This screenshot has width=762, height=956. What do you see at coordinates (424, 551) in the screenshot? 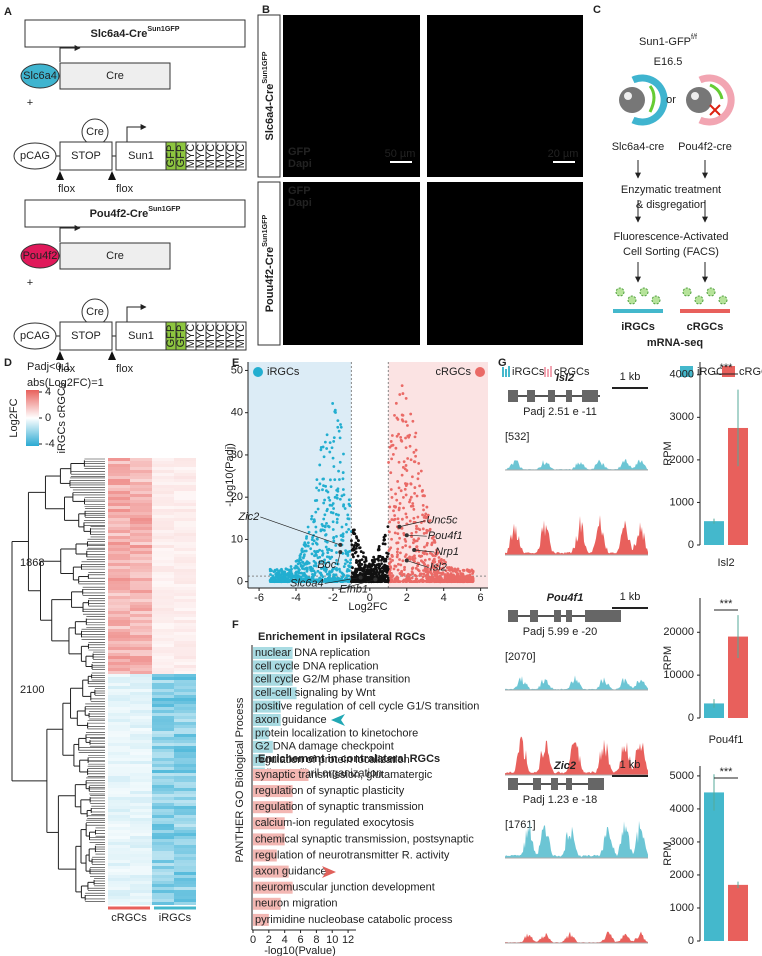
I see `label-leader` at bounding box center [424, 551].